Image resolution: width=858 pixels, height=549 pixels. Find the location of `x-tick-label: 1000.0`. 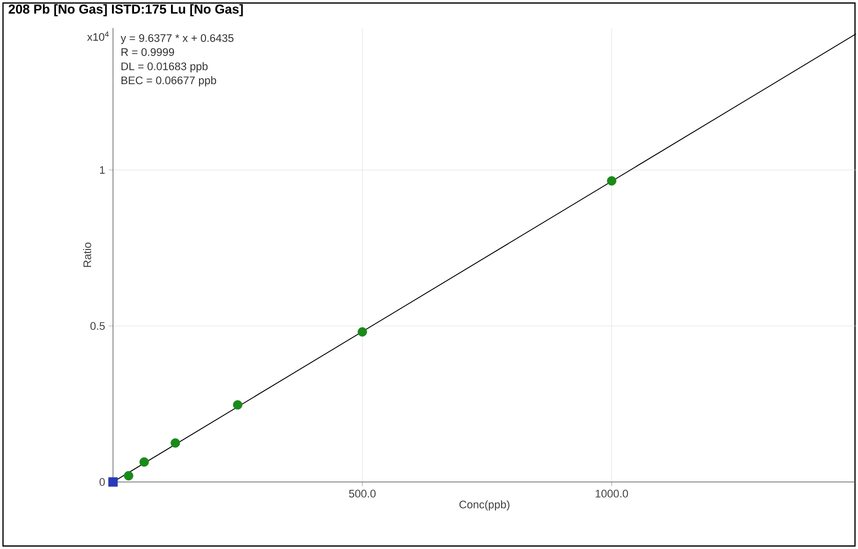

x-tick-label: 1000.0 is located at coordinates (612, 494).